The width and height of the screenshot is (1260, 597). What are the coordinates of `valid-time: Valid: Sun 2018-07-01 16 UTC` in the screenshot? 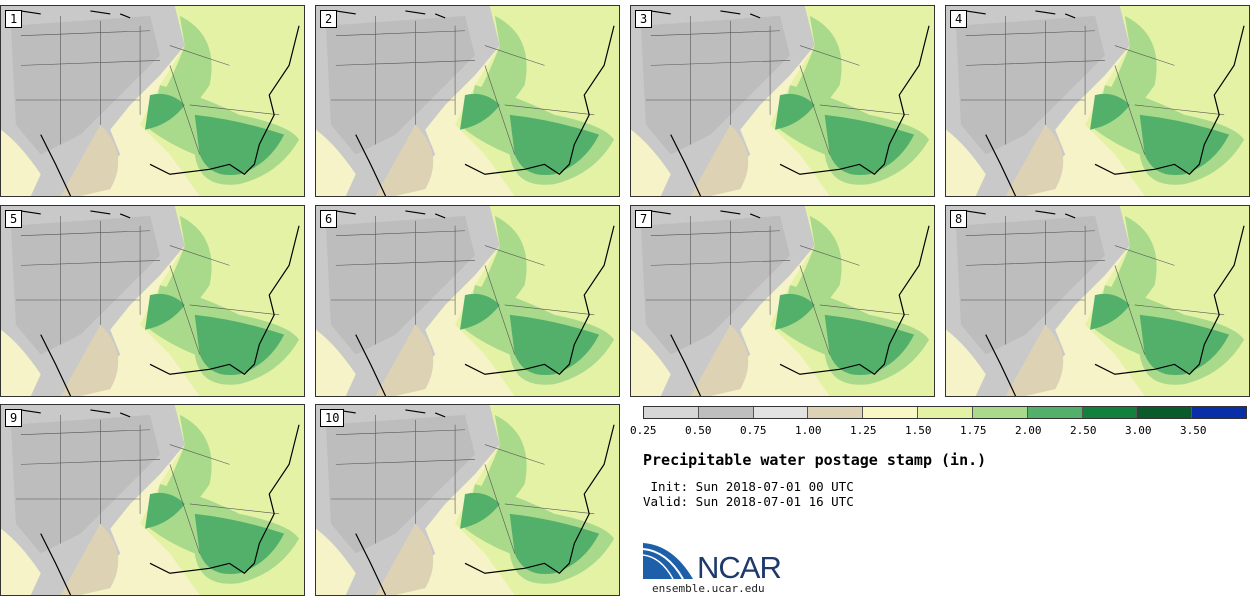 It's located at (748, 501).